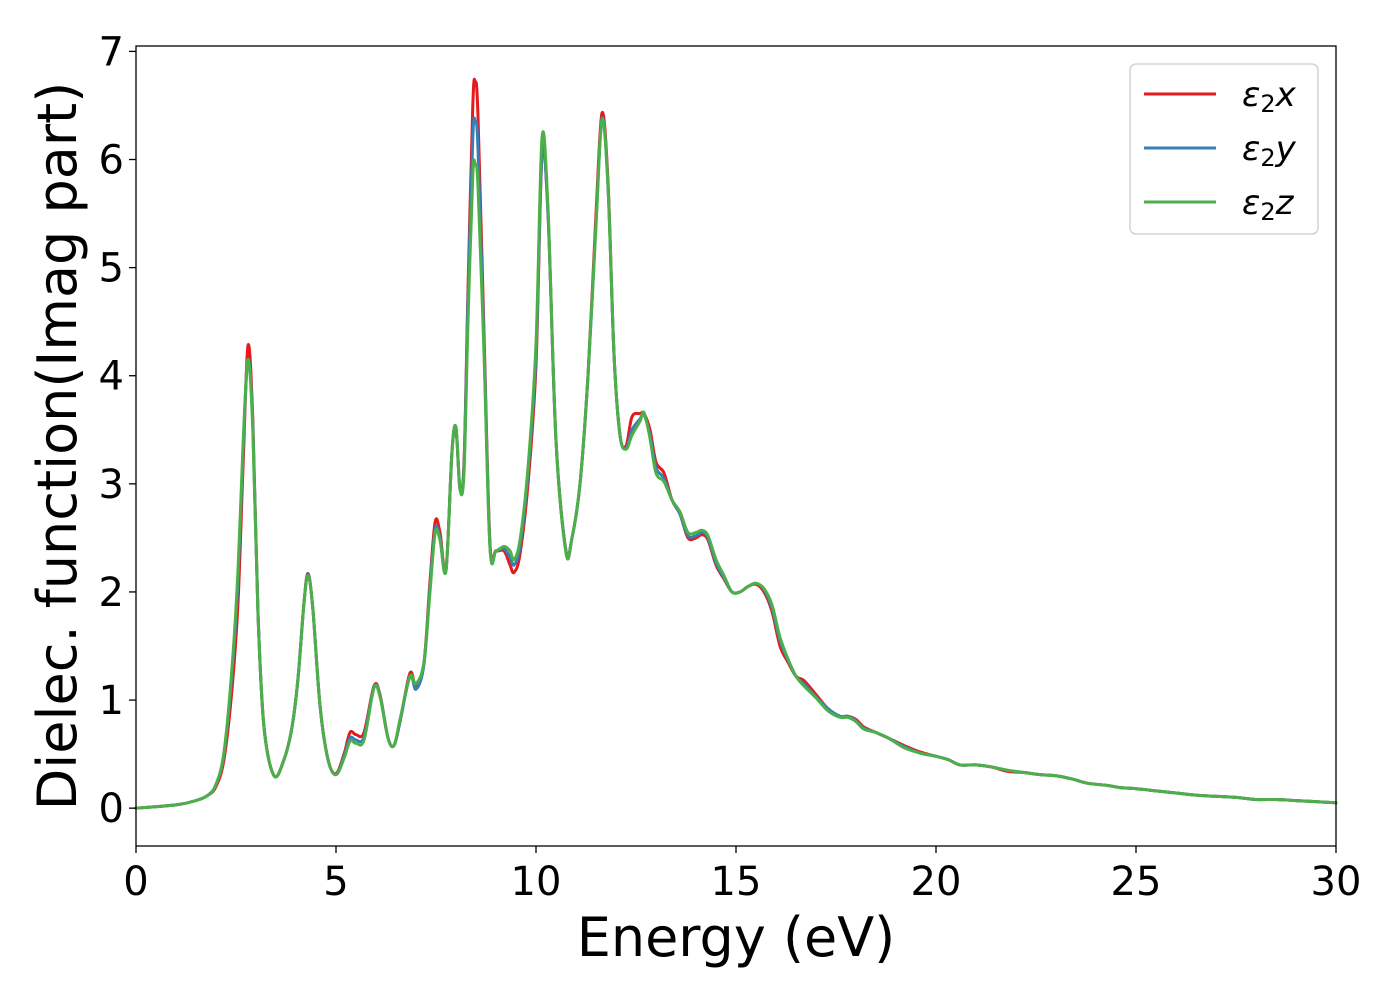 This screenshot has height=1000, width=1400. I want to click on y-tick-label: 7, so click(111, 52).